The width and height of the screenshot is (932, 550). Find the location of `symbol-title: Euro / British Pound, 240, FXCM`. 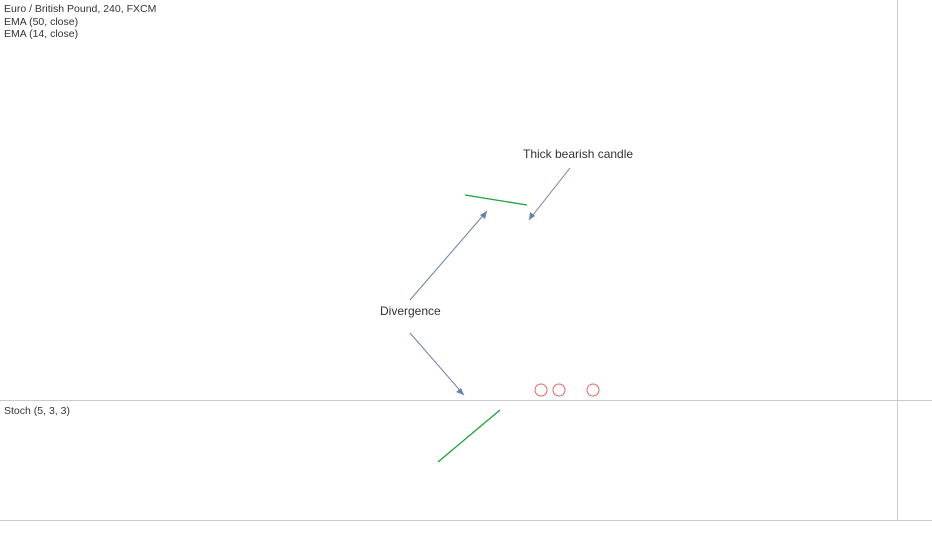

symbol-title: Euro / British Pound, 240, FXCM is located at coordinates (80, 9).